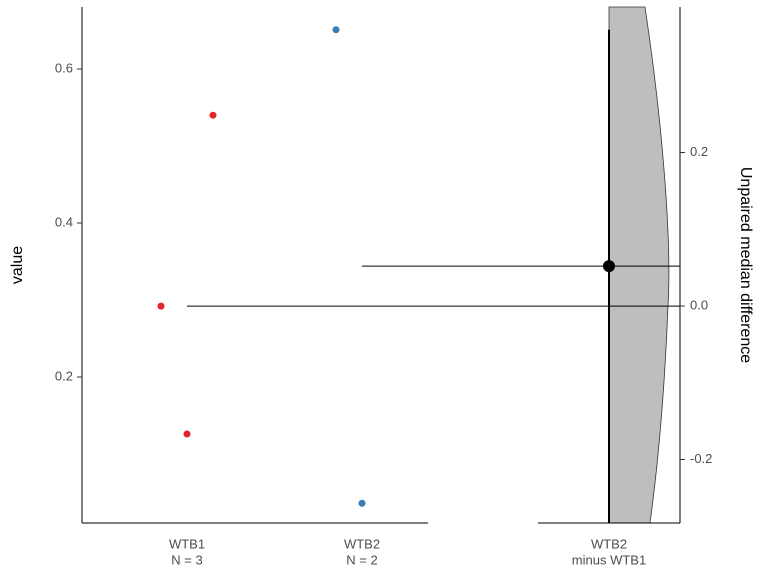 The image size is (768, 576). I want to click on bootstrap-distribution, so click(639, 265).